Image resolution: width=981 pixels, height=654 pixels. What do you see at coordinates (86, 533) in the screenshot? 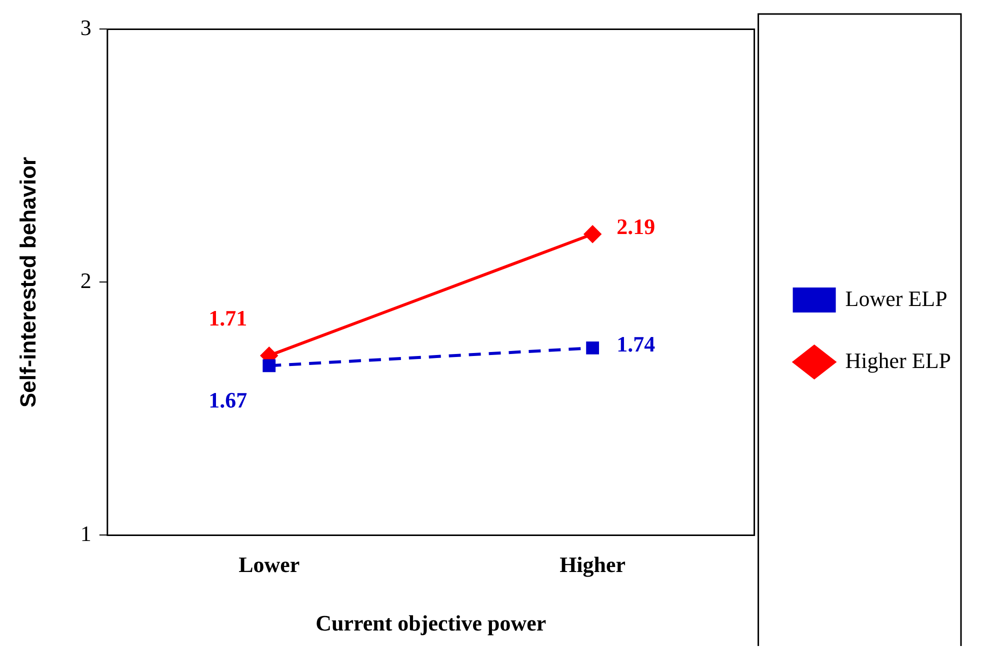
I see `y-tick-label: 1` at bounding box center [86, 533].